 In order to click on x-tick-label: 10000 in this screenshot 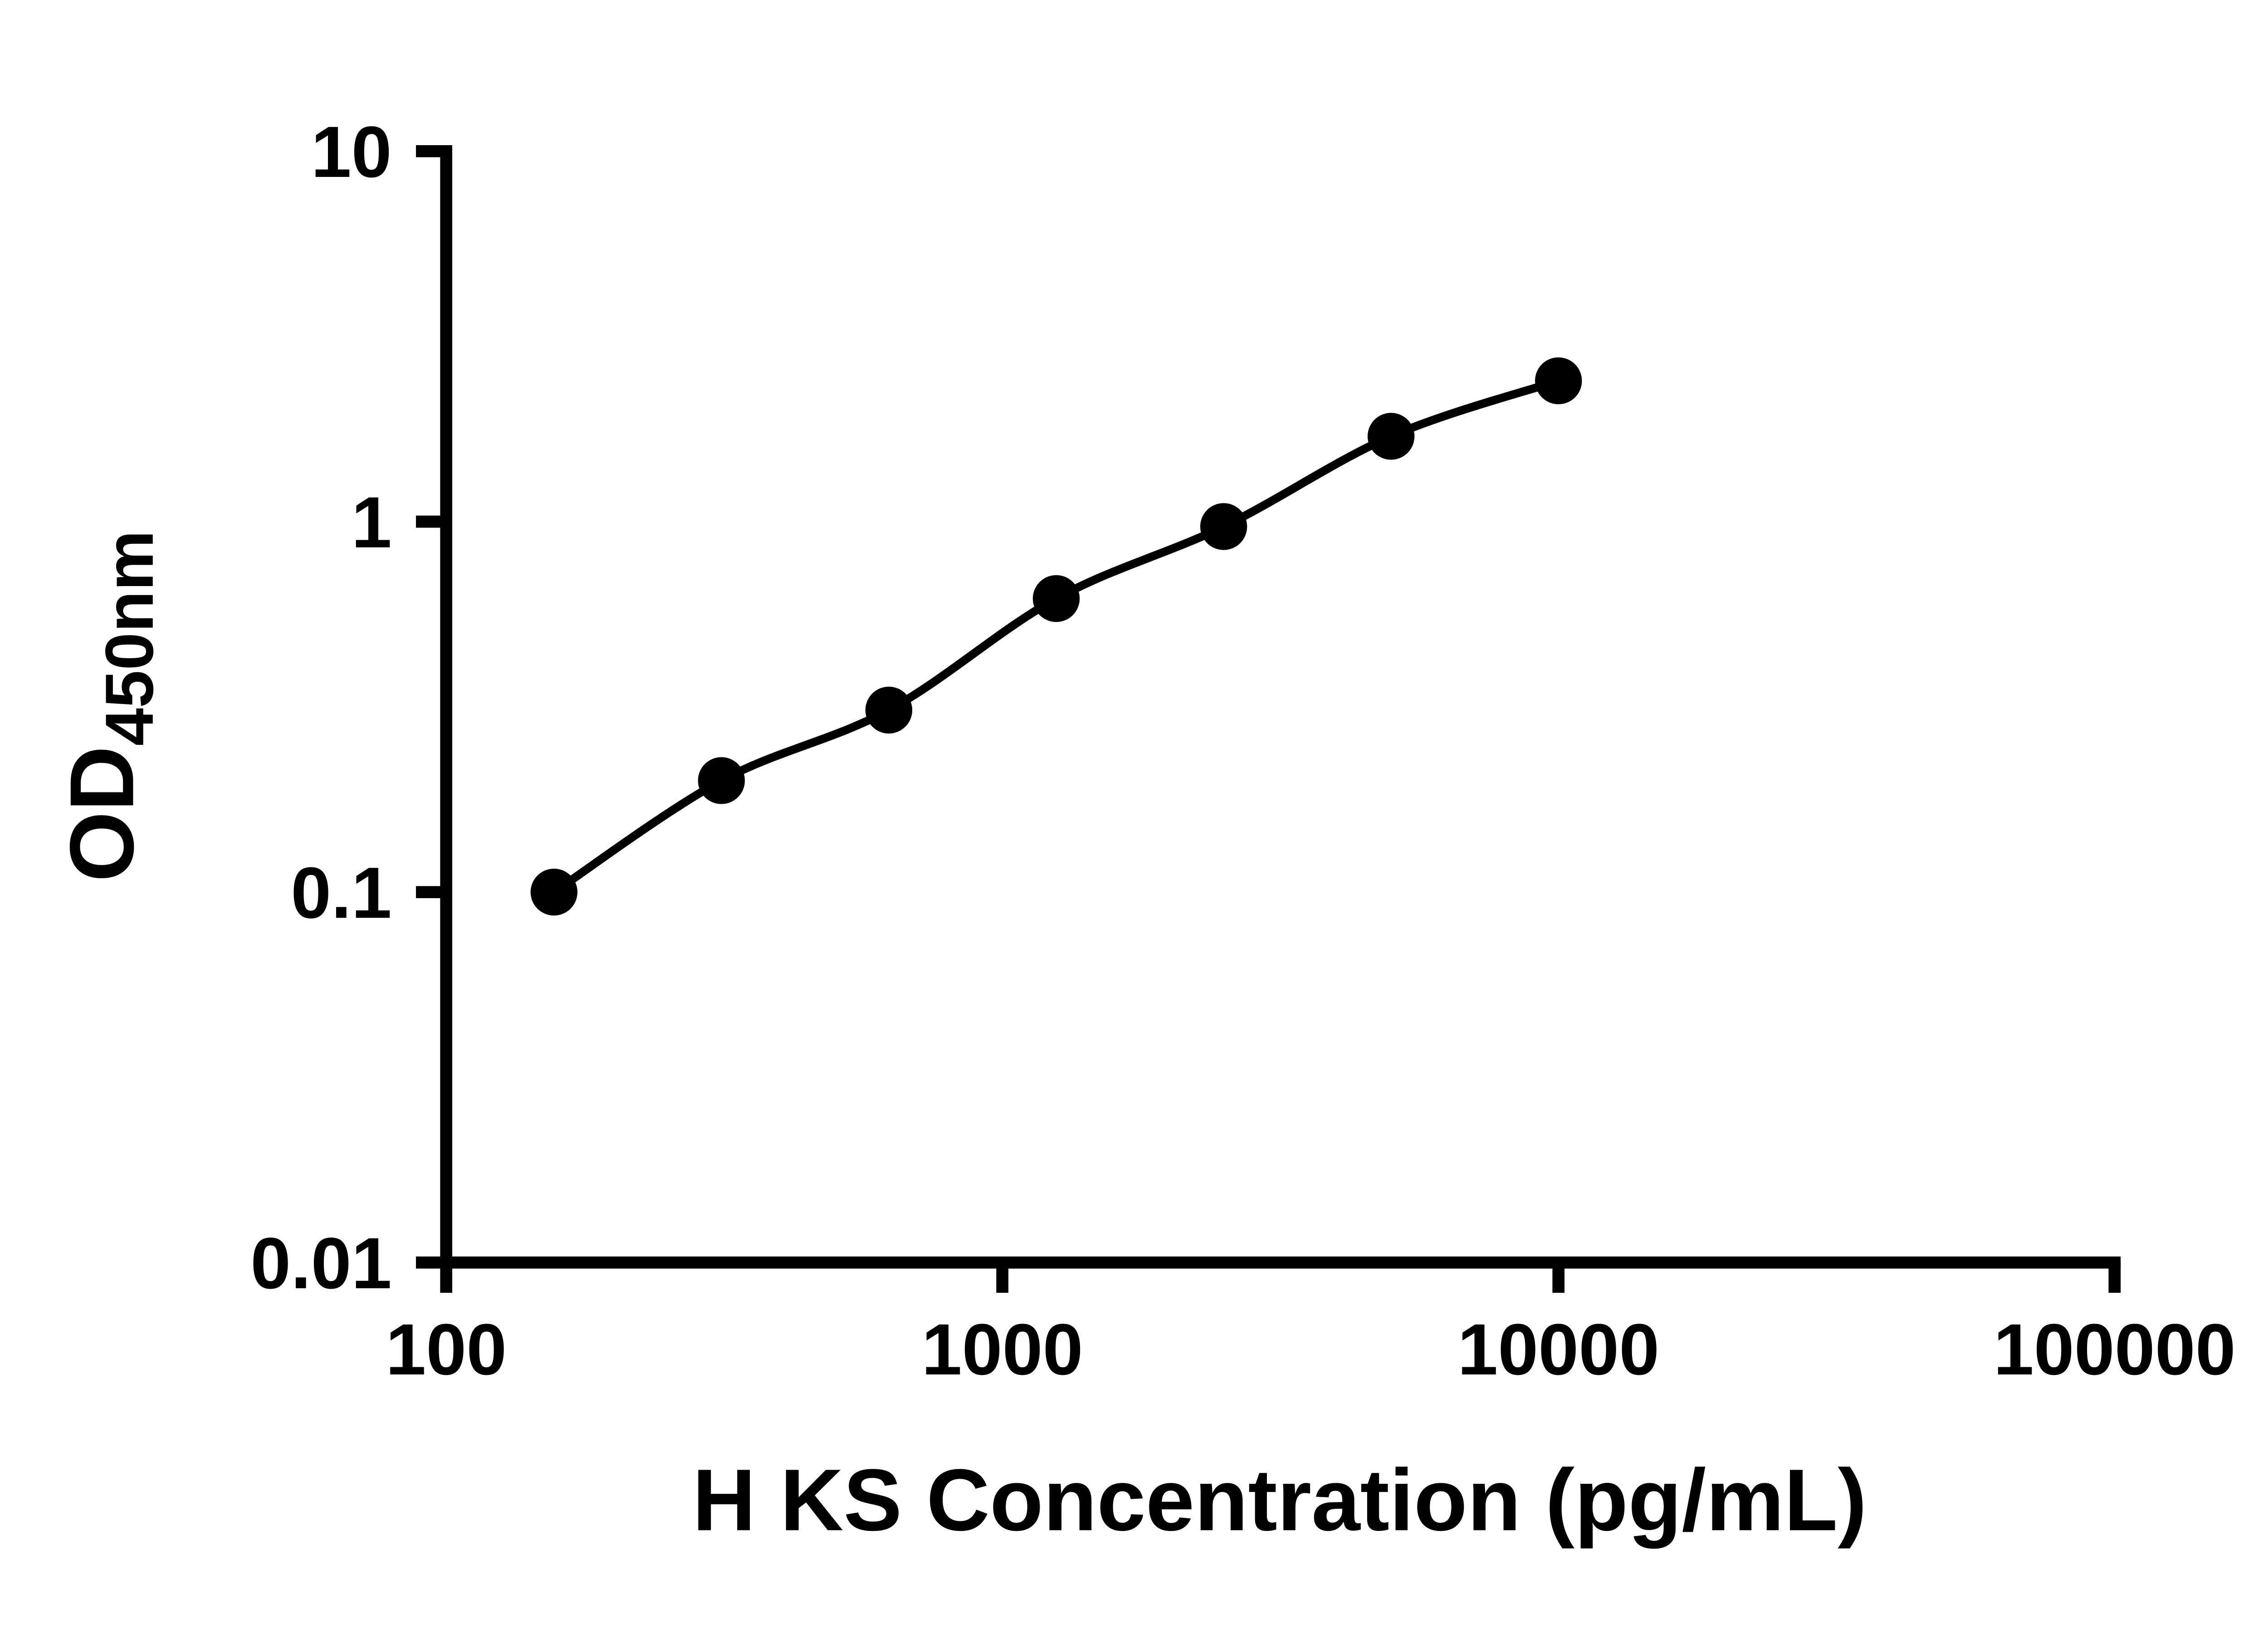, I will do `click(1558, 1349)`.